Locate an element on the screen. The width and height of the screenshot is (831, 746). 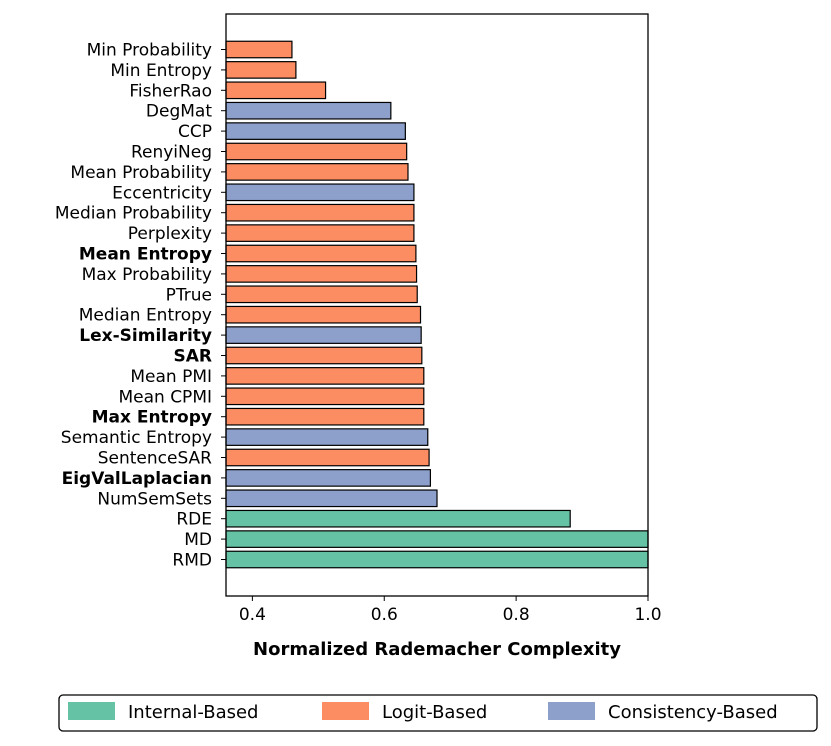
category-label-min-entropy: Min Entropy is located at coordinates (161, 71).